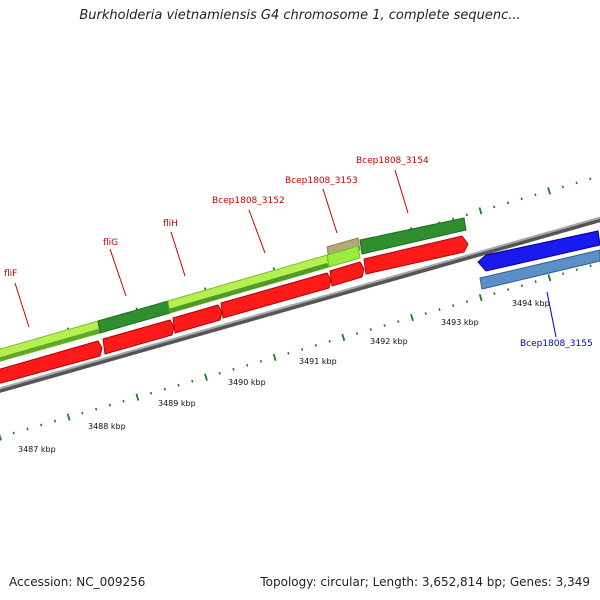 This screenshot has height=600, width=600. Describe the element at coordinates (413, 236) in the screenshot. I see `gene-bar-bcep3154` at that location.